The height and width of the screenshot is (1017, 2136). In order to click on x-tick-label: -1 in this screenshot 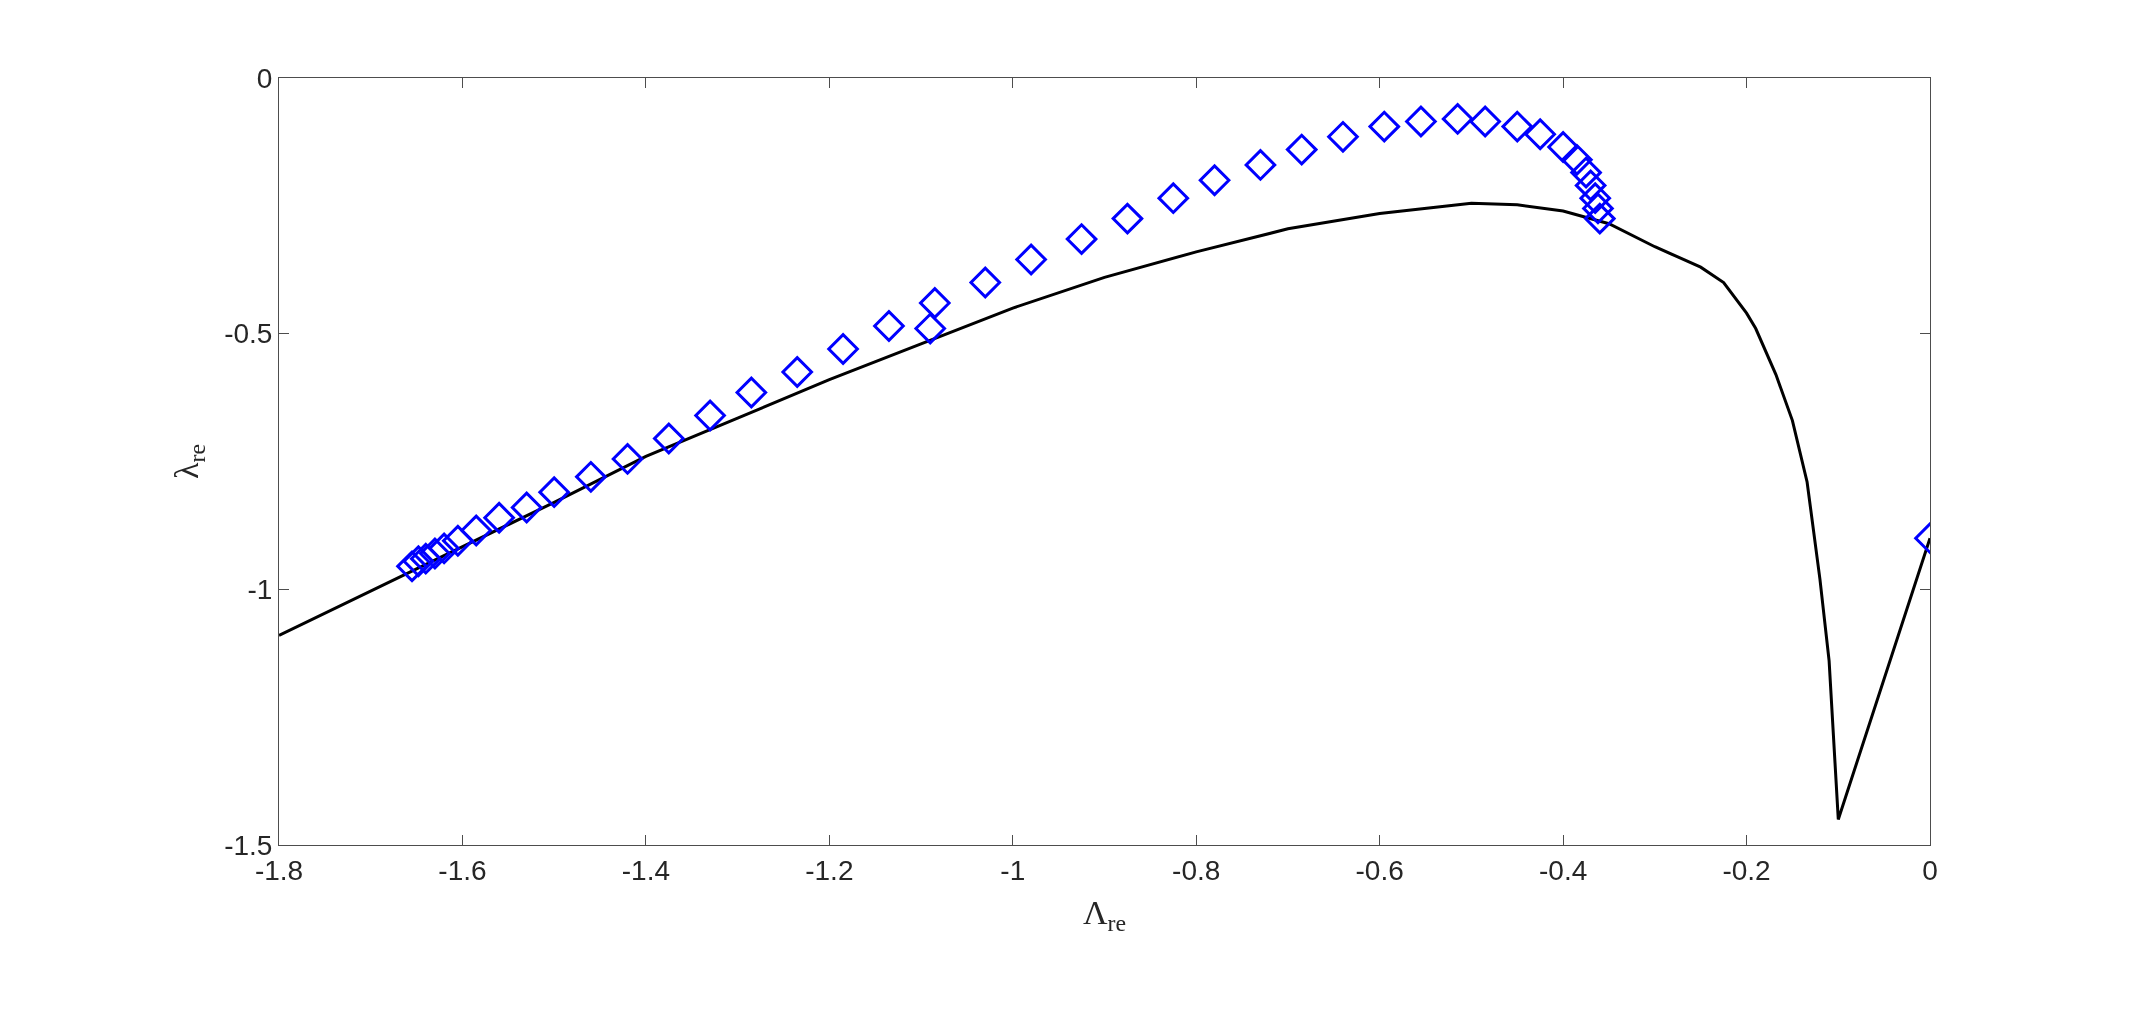, I will do `click(1013, 870)`.